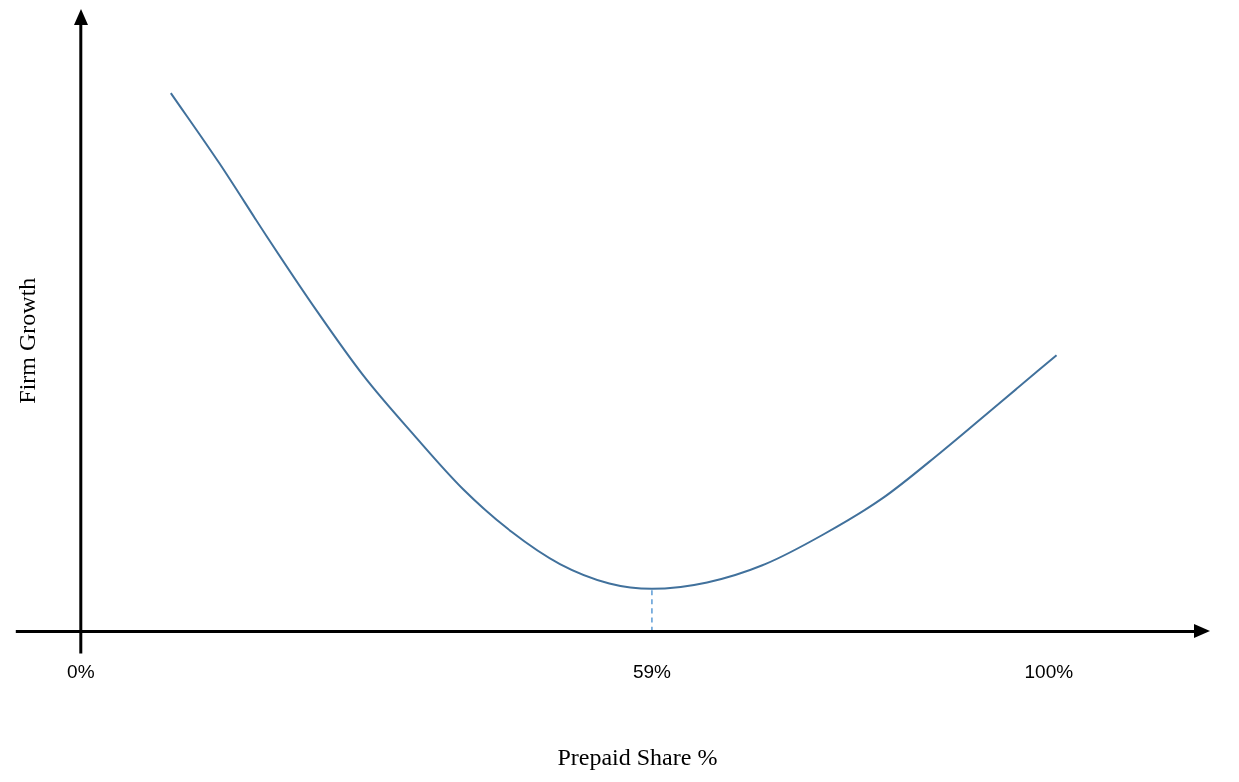  What do you see at coordinates (26, 340) in the screenshot?
I see `y-axis-title: Firm Growth` at bounding box center [26, 340].